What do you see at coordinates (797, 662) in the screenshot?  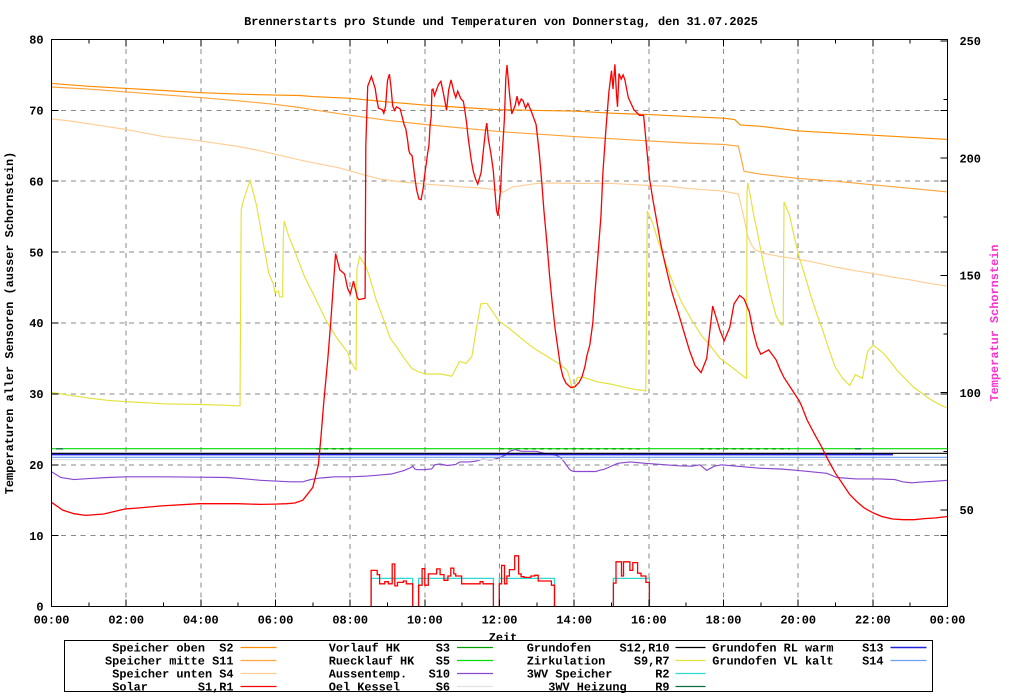 I see `svg-text: Grundofen VL kalt S14` at bounding box center [797, 662].